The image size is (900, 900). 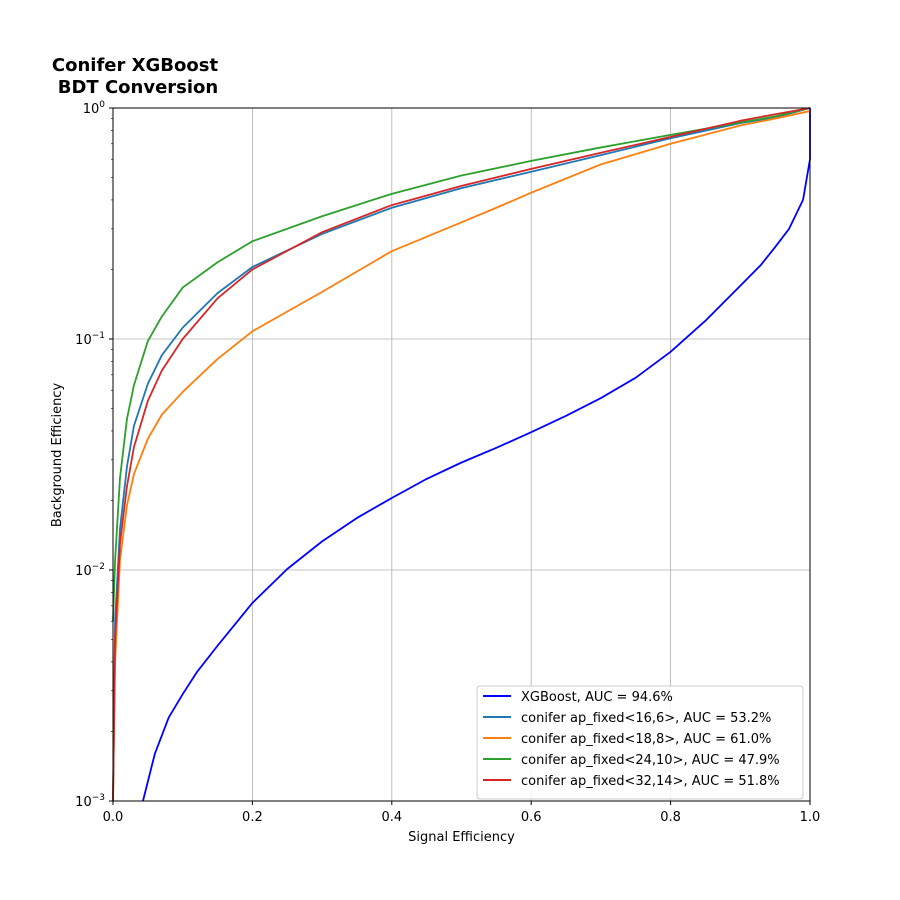 I want to click on x-tick-label: 0.4, so click(x=391, y=817).